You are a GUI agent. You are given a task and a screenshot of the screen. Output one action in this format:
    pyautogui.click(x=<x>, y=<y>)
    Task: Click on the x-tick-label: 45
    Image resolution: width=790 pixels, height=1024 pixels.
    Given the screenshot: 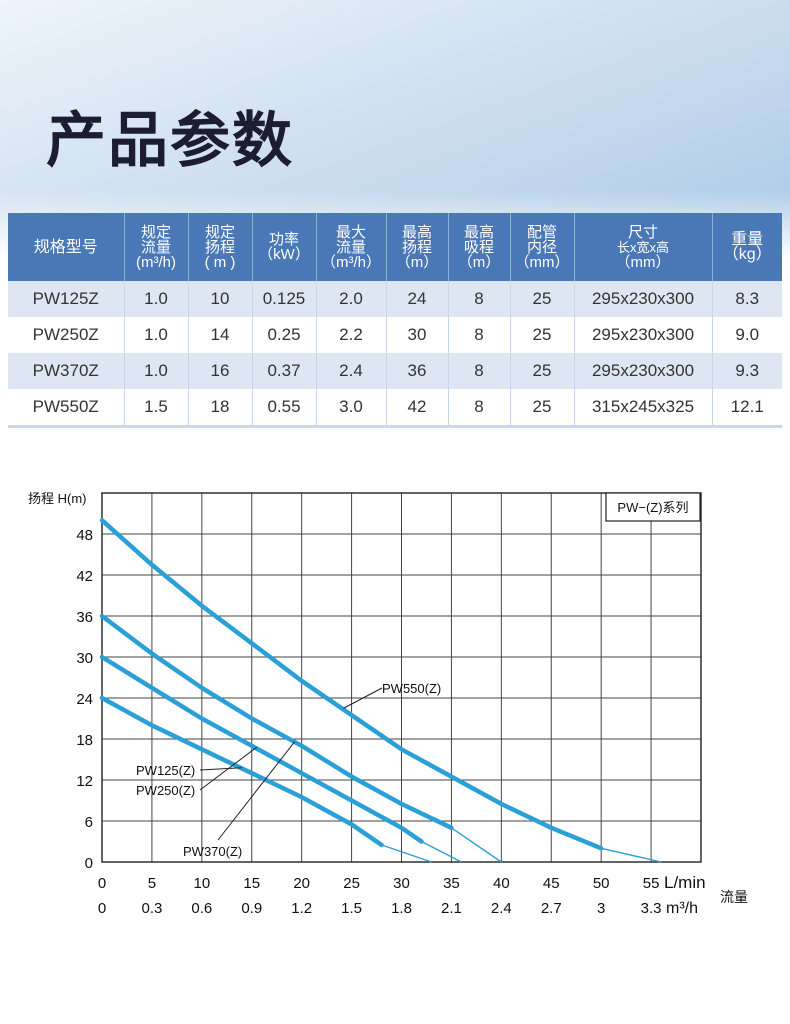 What is the action you would take?
    pyautogui.click(x=551, y=883)
    